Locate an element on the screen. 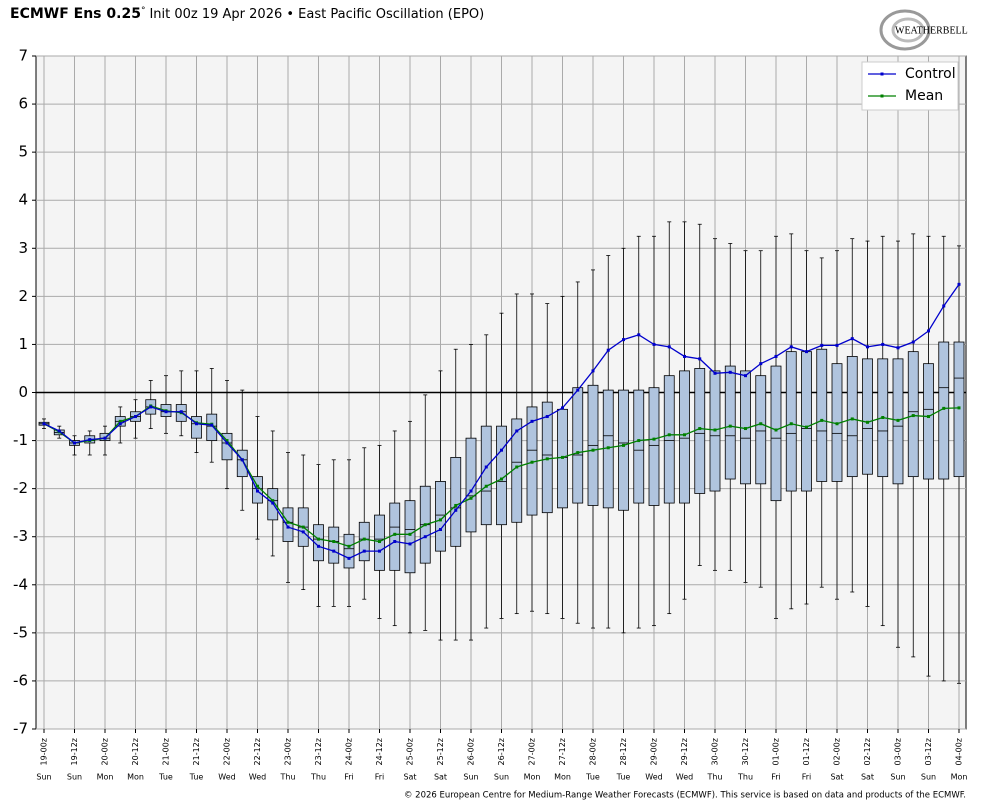 Image resolution: width=984 pixels, height=808 pixels. y-tick-label: -1 is located at coordinates (20, 440).